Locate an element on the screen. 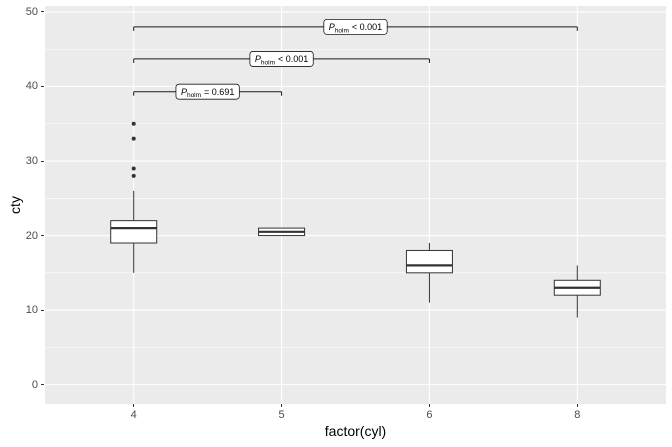 Image resolution: width=672 pixels, height=447 pixels. x-tick-label: 8 is located at coordinates (577, 415).